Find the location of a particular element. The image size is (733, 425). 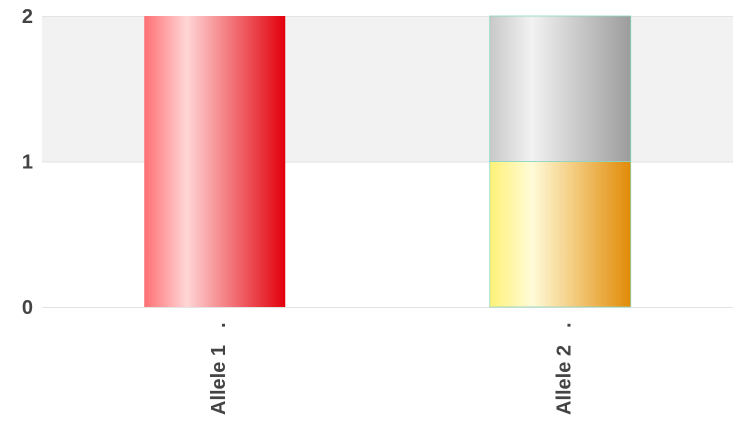

y-tick-label: 1 is located at coordinates (27, 163).